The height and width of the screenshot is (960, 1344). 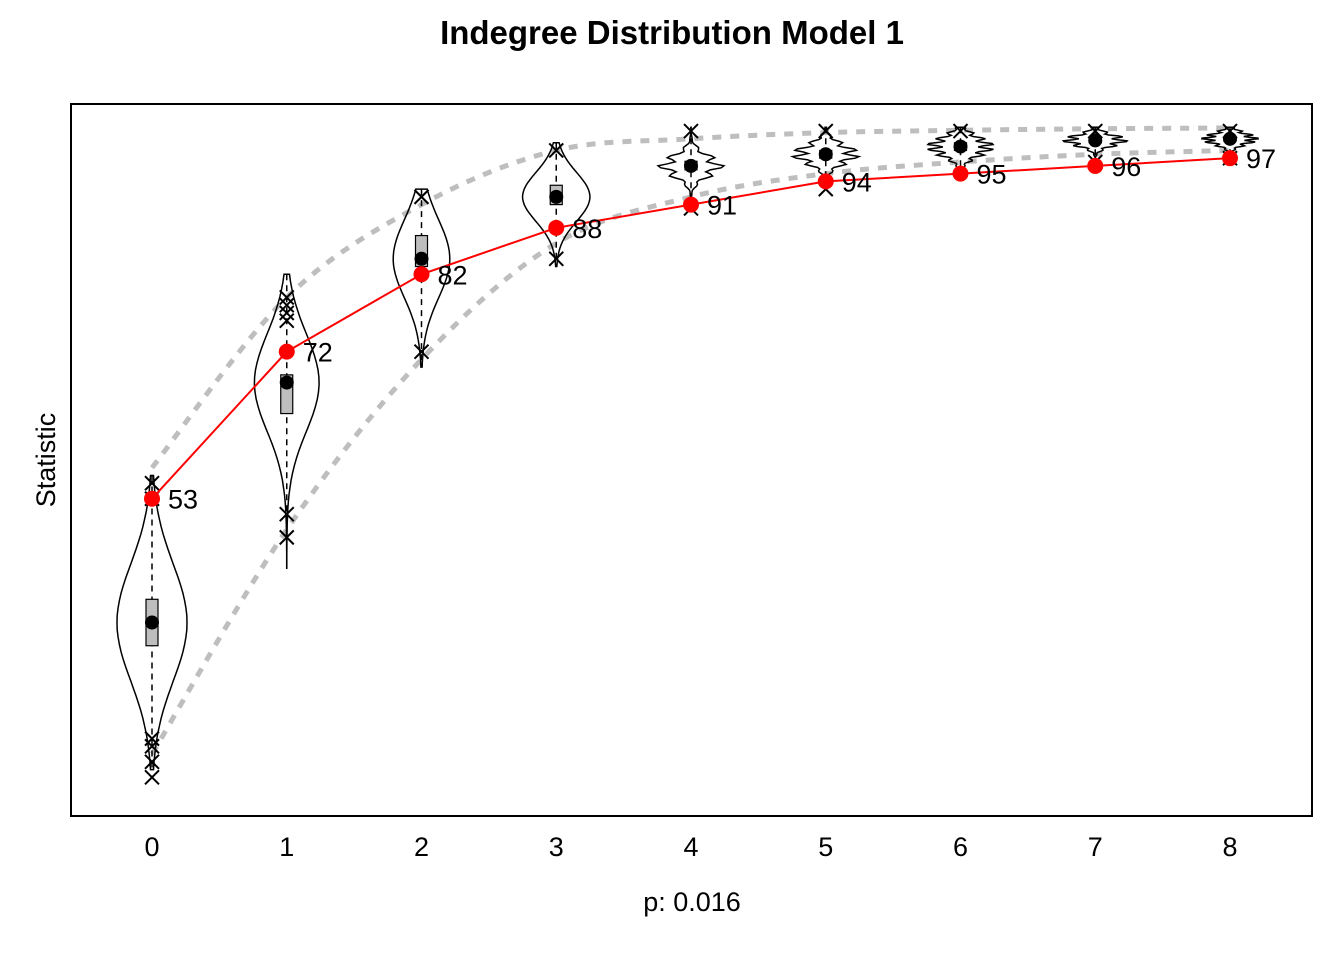 What do you see at coordinates (587, 229) in the screenshot?
I see `observed-label: 88` at bounding box center [587, 229].